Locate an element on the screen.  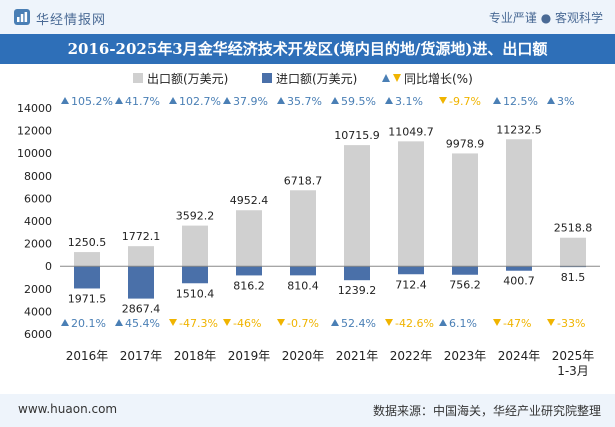
legend-export-swatch is located at coordinates (138, 78).